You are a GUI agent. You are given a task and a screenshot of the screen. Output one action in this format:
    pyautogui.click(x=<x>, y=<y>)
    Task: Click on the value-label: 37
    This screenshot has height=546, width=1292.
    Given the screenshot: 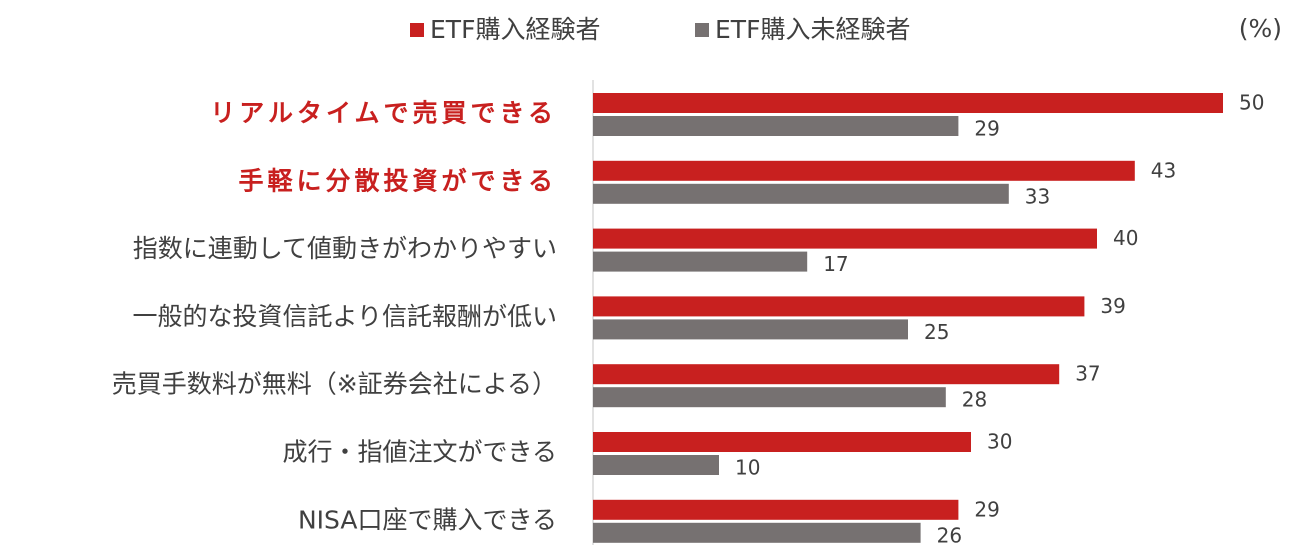 What is the action you would take?
    pyautogui.click(x=1087, y=374)
    